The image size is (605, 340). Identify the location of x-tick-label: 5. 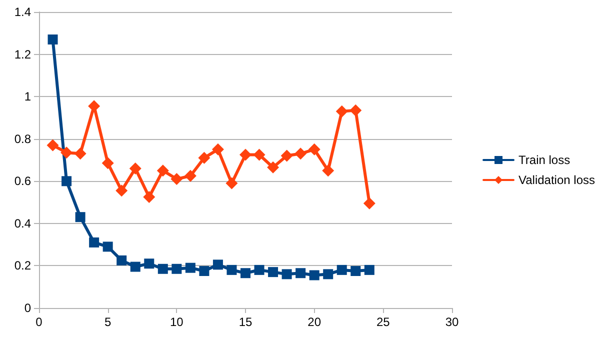
(108, 322).